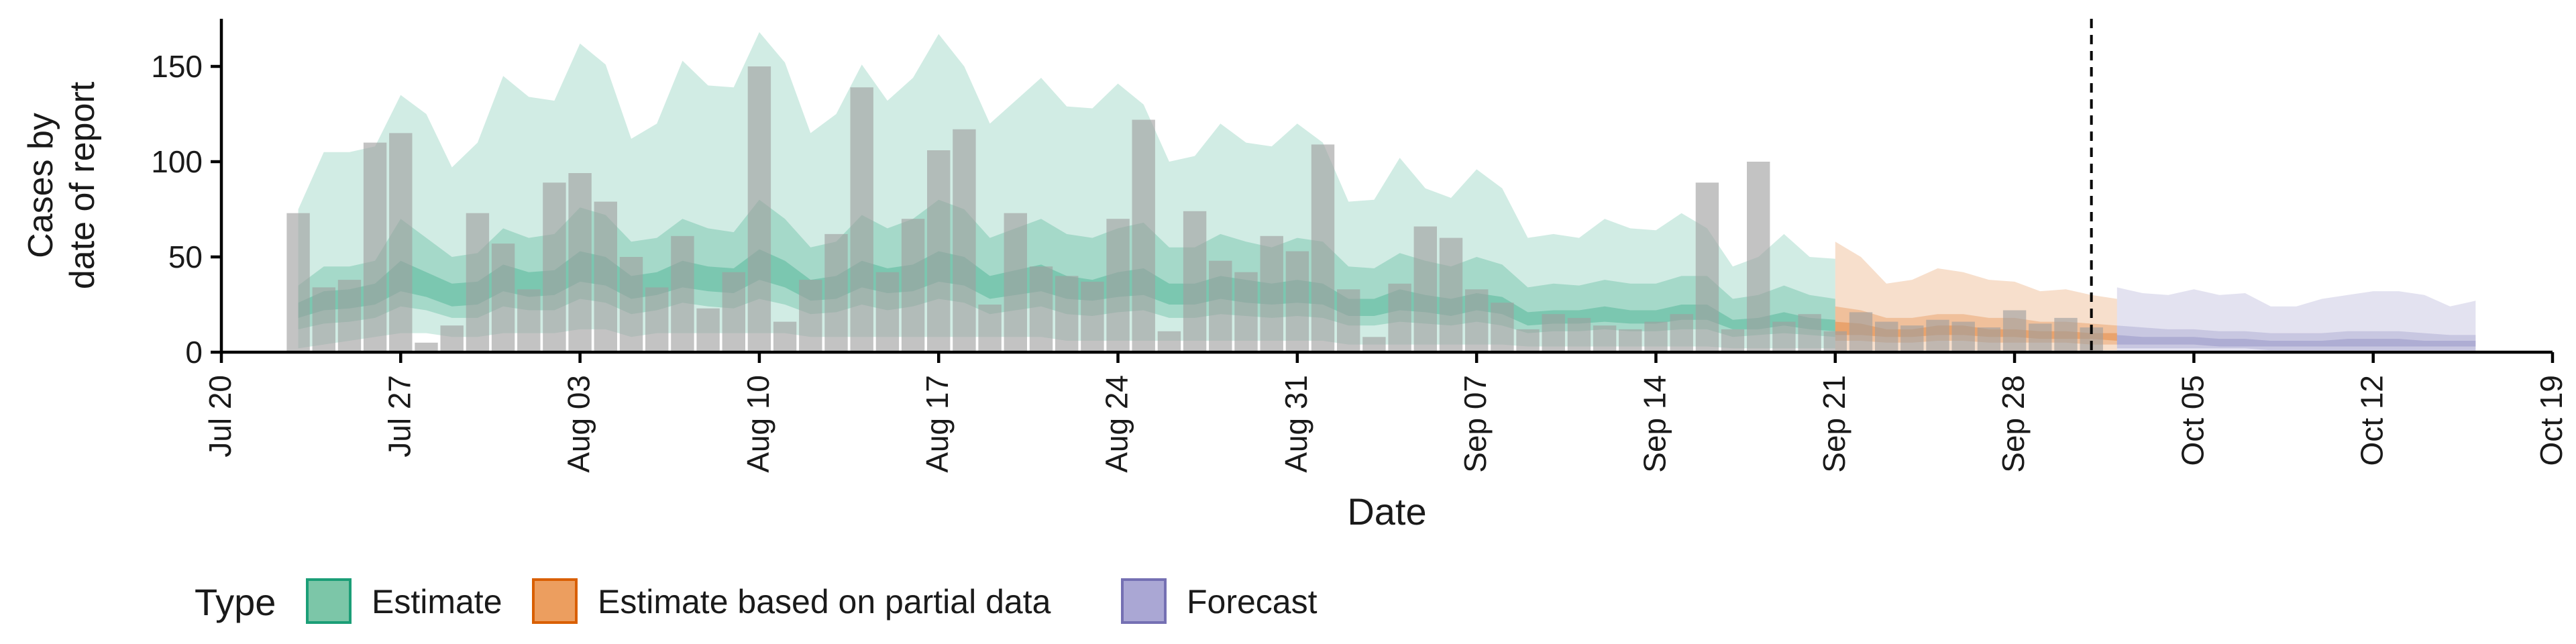 This screenshot has width=2576, height=644. What do you see at coordinates (1386, 511) in the screenshot?
I see `x-axis-label: Date` at bounding box center [1386, 511].